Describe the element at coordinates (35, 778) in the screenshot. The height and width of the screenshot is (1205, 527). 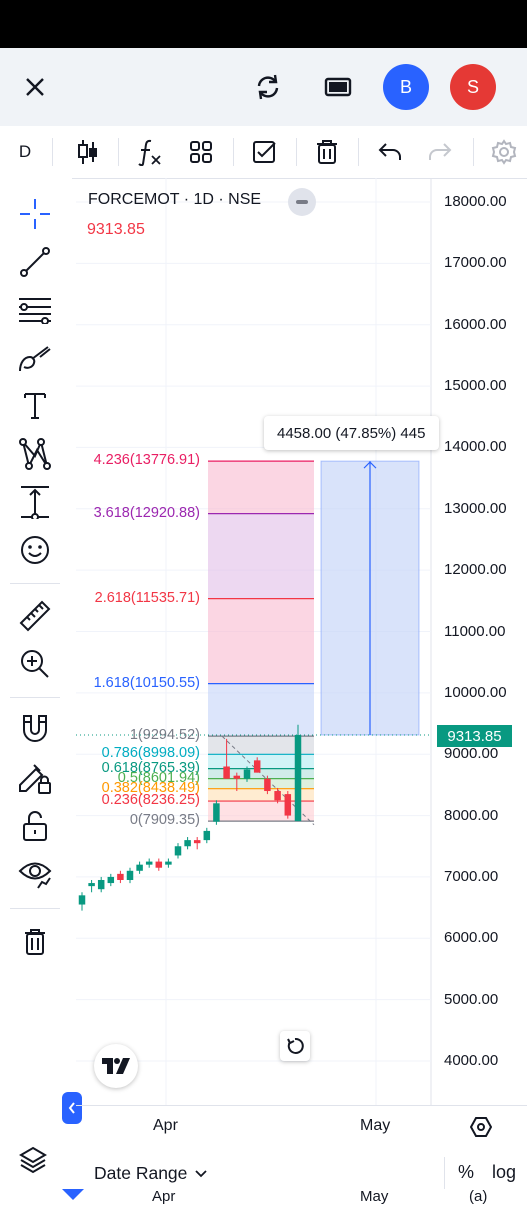
I see `lock-draw-icon` at that location.